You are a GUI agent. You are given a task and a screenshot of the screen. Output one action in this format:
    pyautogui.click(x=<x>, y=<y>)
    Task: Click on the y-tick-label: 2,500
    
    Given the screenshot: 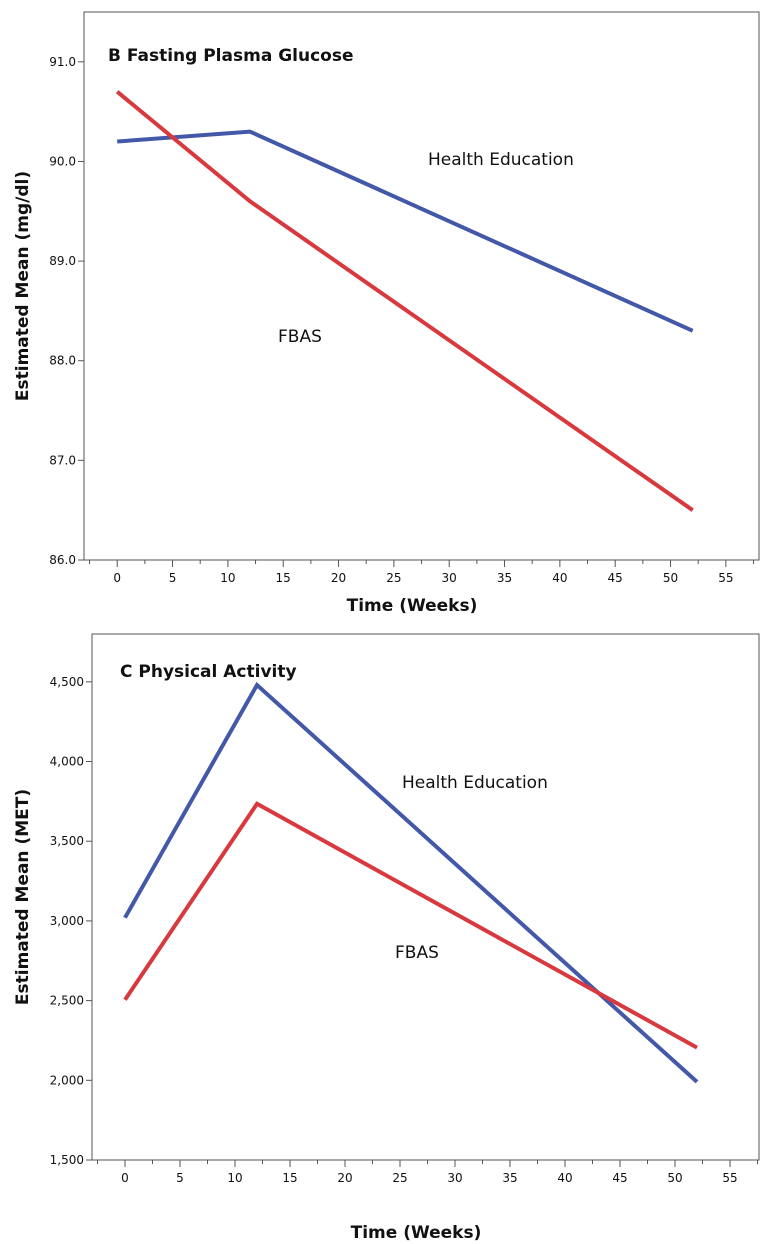 What is the action you would take?
    pyautogui.click(x=67, y=1001)
    